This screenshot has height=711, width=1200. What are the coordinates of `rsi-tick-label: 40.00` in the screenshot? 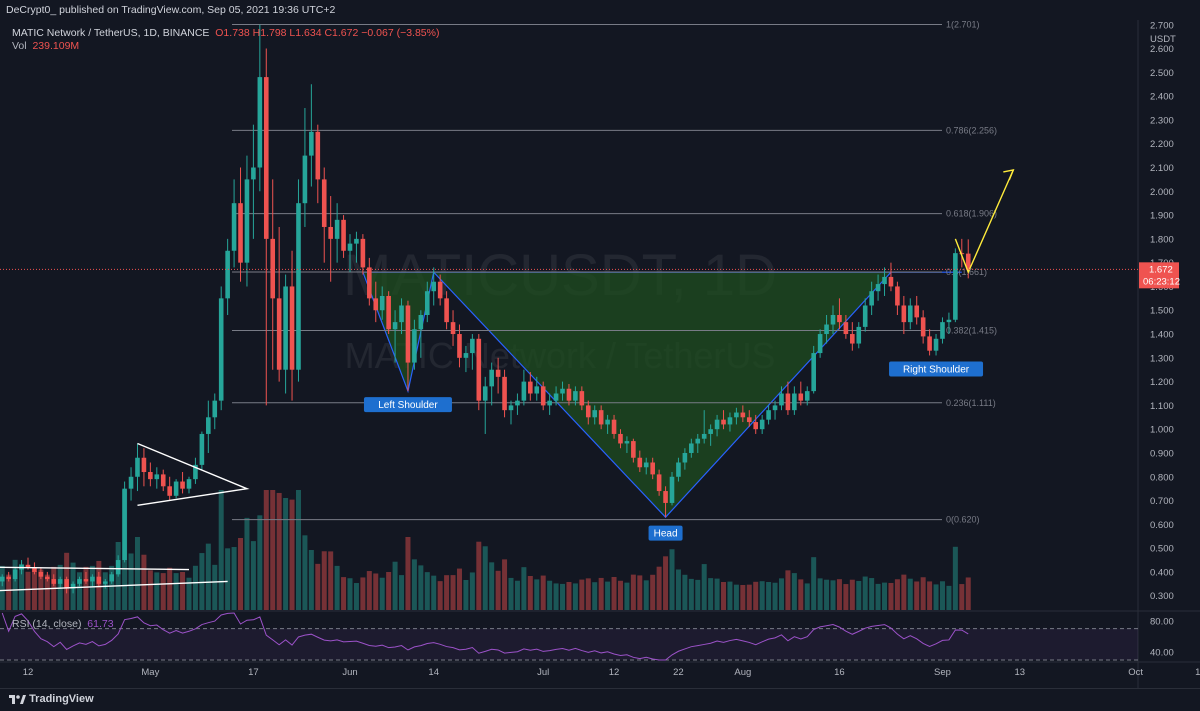 It's located at (1162, 653).